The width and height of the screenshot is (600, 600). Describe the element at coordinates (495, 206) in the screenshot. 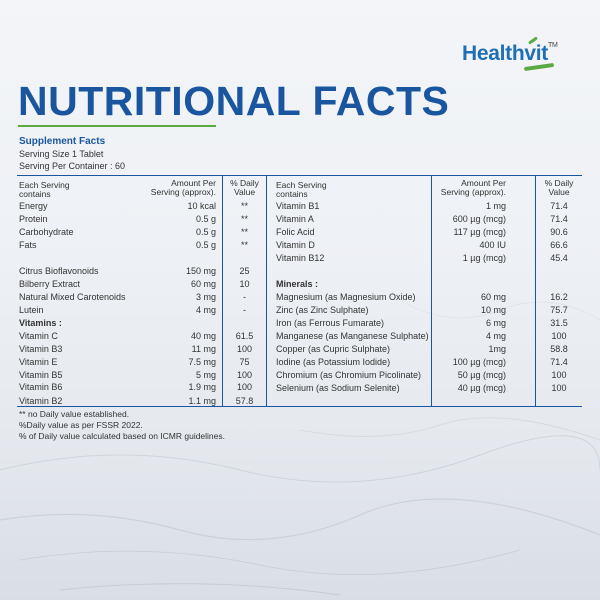

I see `nutrient-amount: 1 mg` at that location.